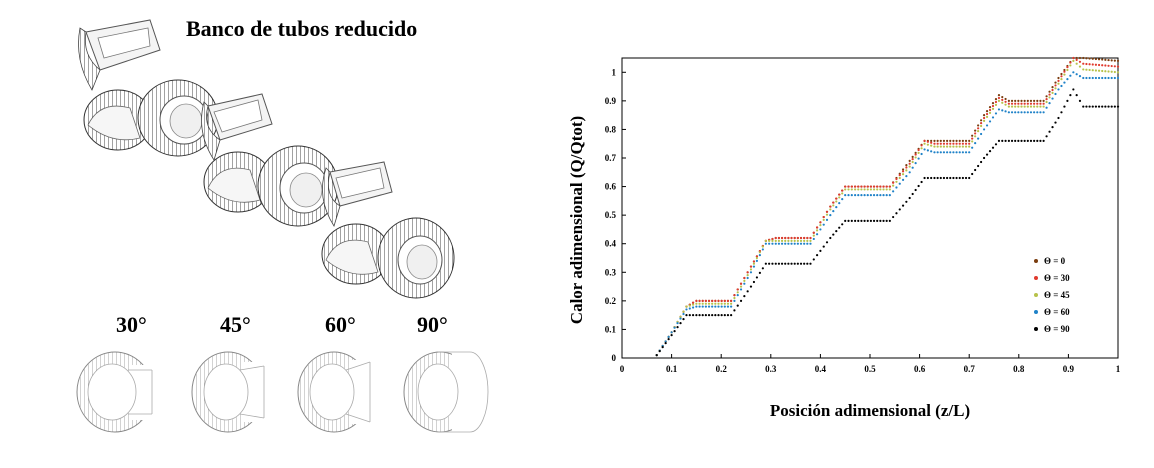  Describe the element at coordinates (622, 369) in the screenshot. I see `x-tick-label: 0` at that location.